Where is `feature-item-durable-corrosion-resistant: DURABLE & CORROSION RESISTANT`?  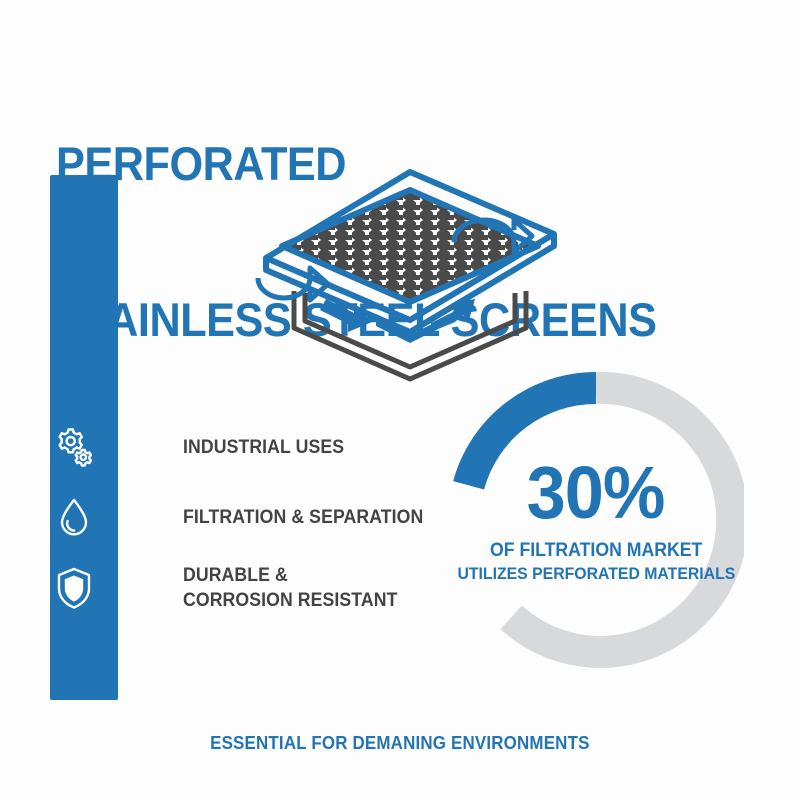
feature-item-durable-corrosion-resistant: DURABLE & CORROSION RESISTANT is located at coordinates (250, 588).